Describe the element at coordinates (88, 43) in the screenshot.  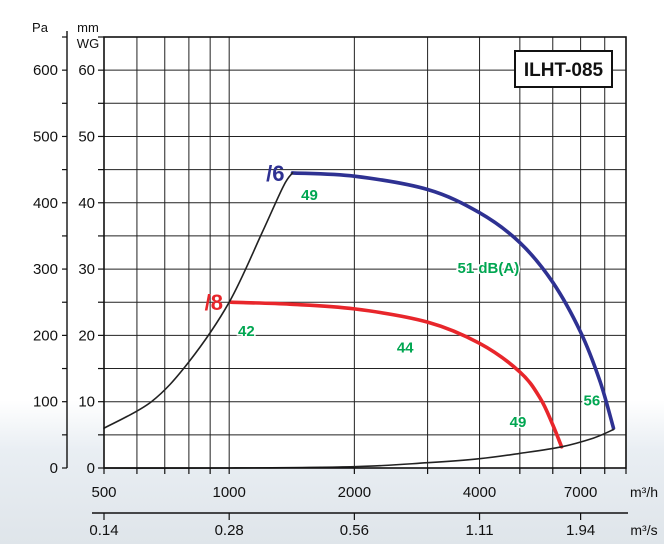
I see `y-axis-label-mm: WG` at that location.